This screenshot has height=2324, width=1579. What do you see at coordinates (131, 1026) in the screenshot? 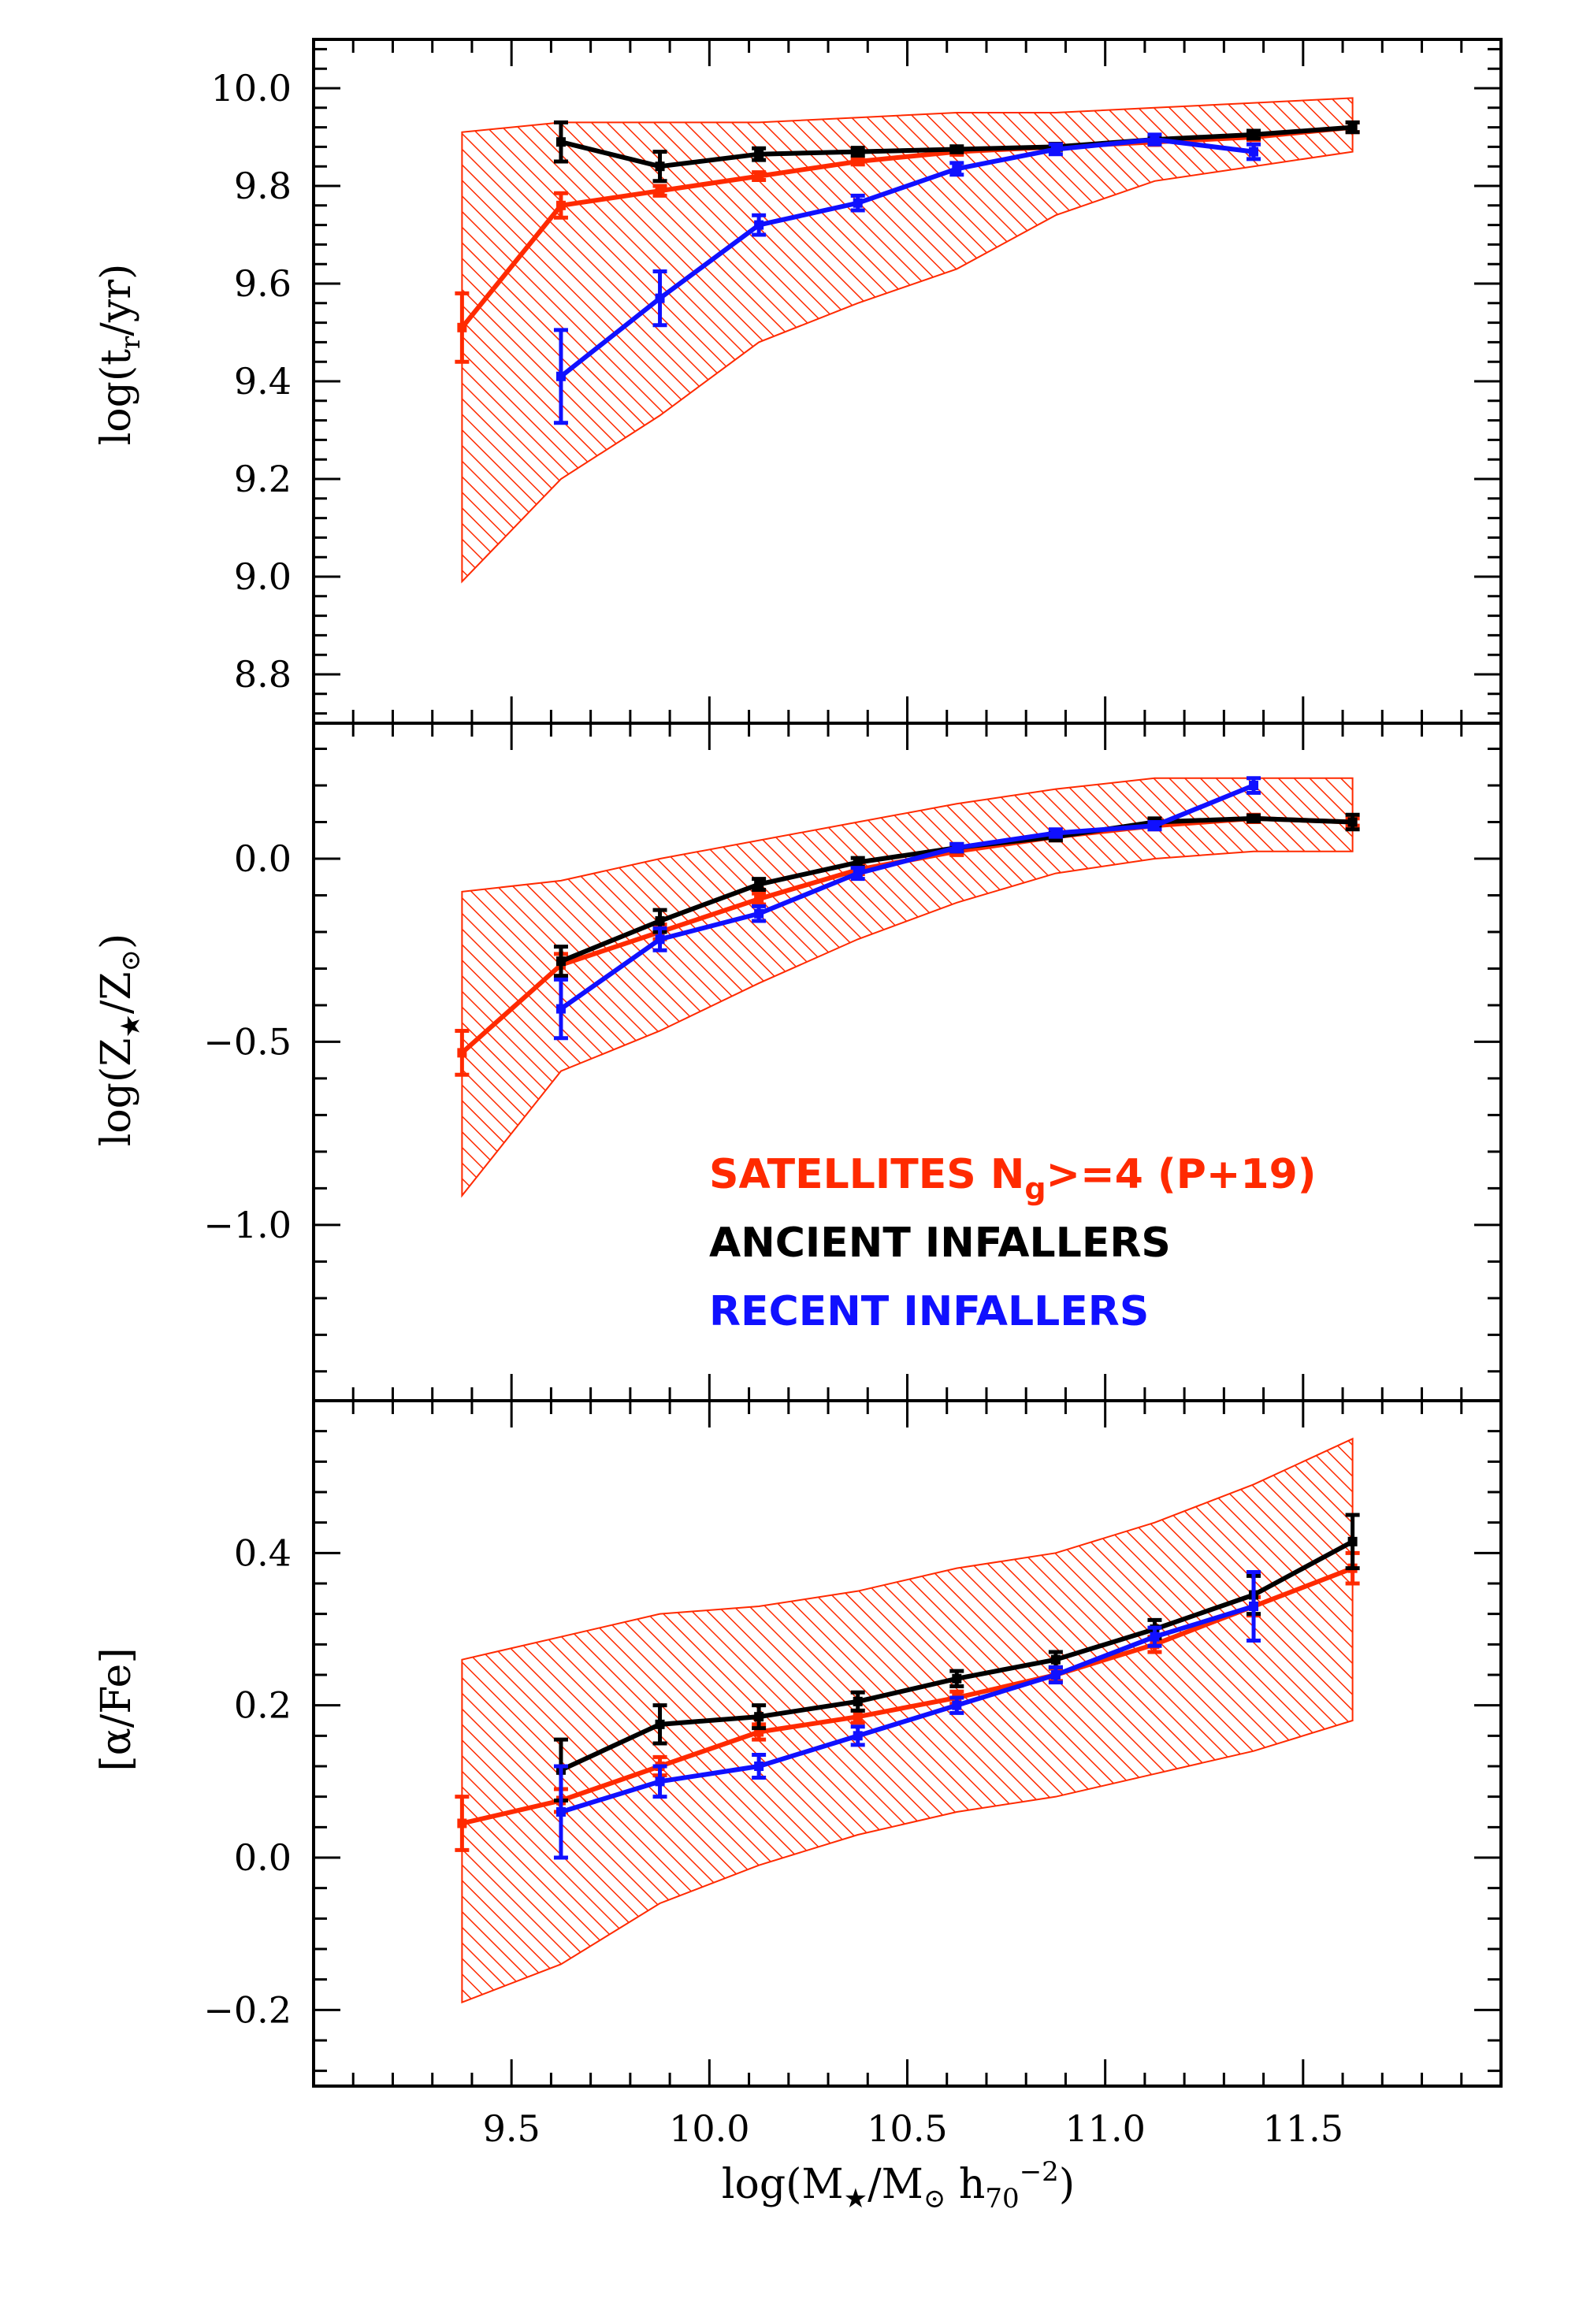
I see `middle-ylabel-sub: ★` at bounding box center [131, 1026].